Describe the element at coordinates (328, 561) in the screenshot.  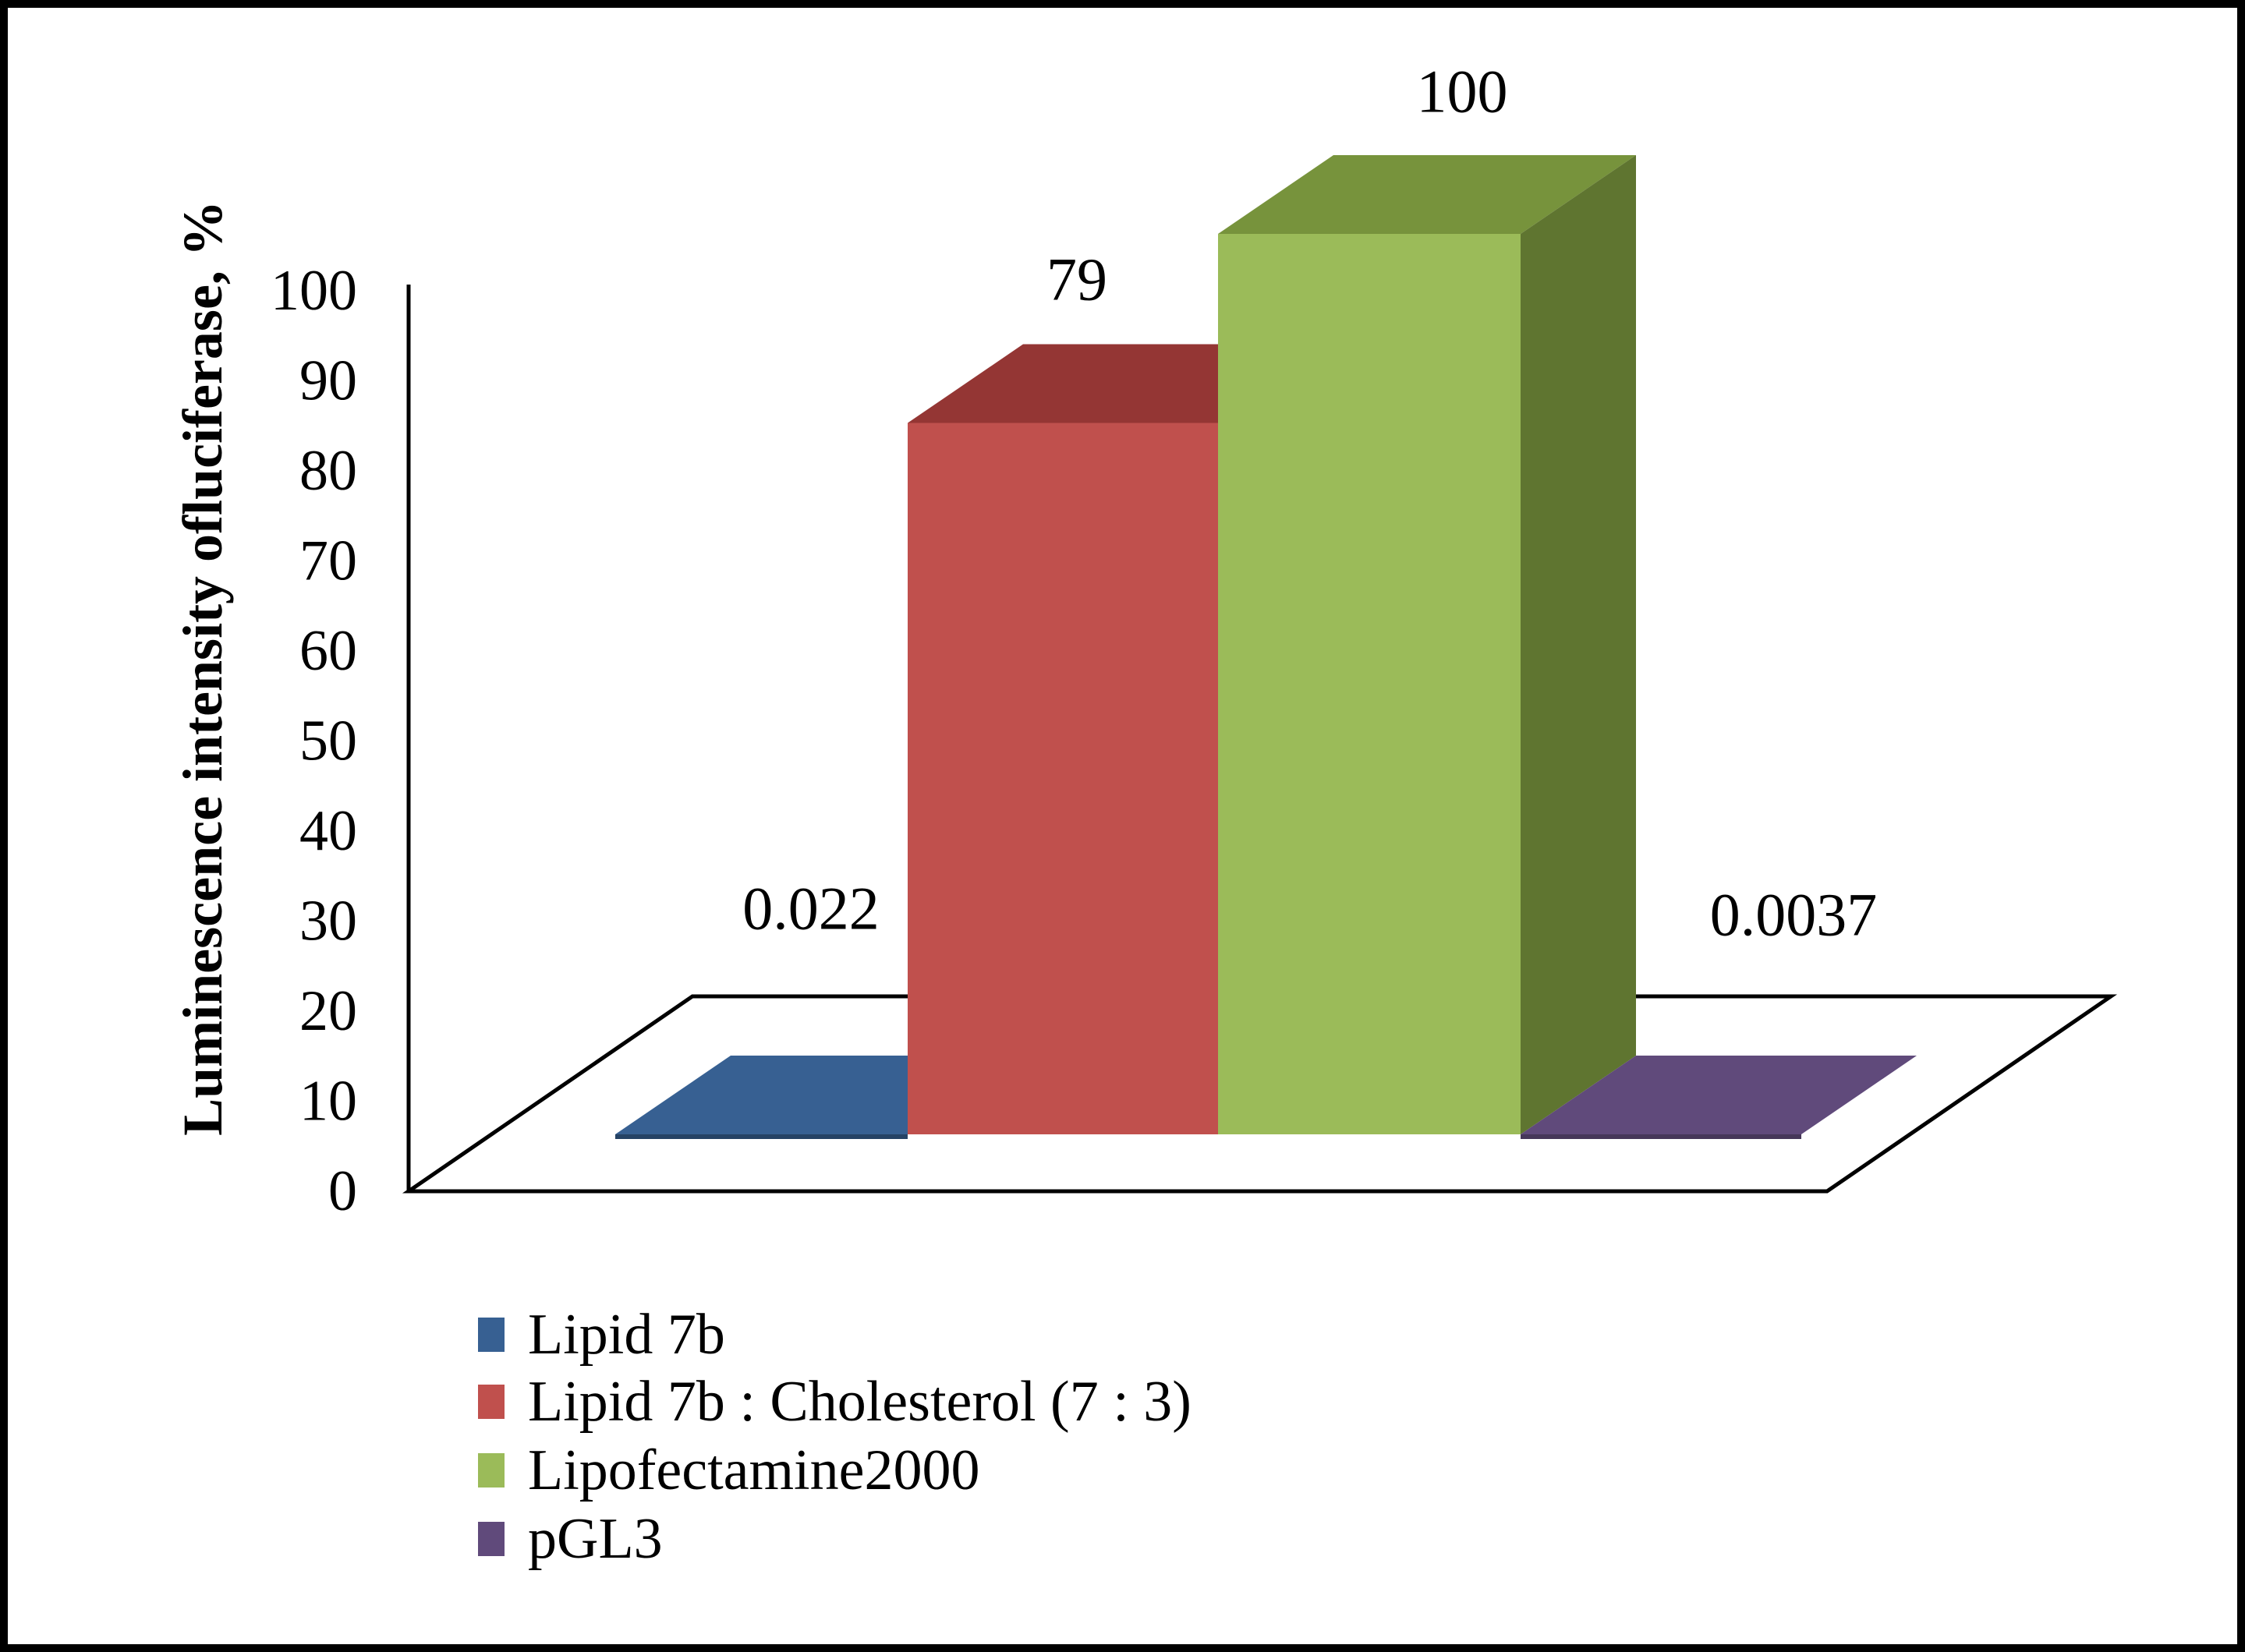
I see `y-axis-tick-label: 70` at that location.